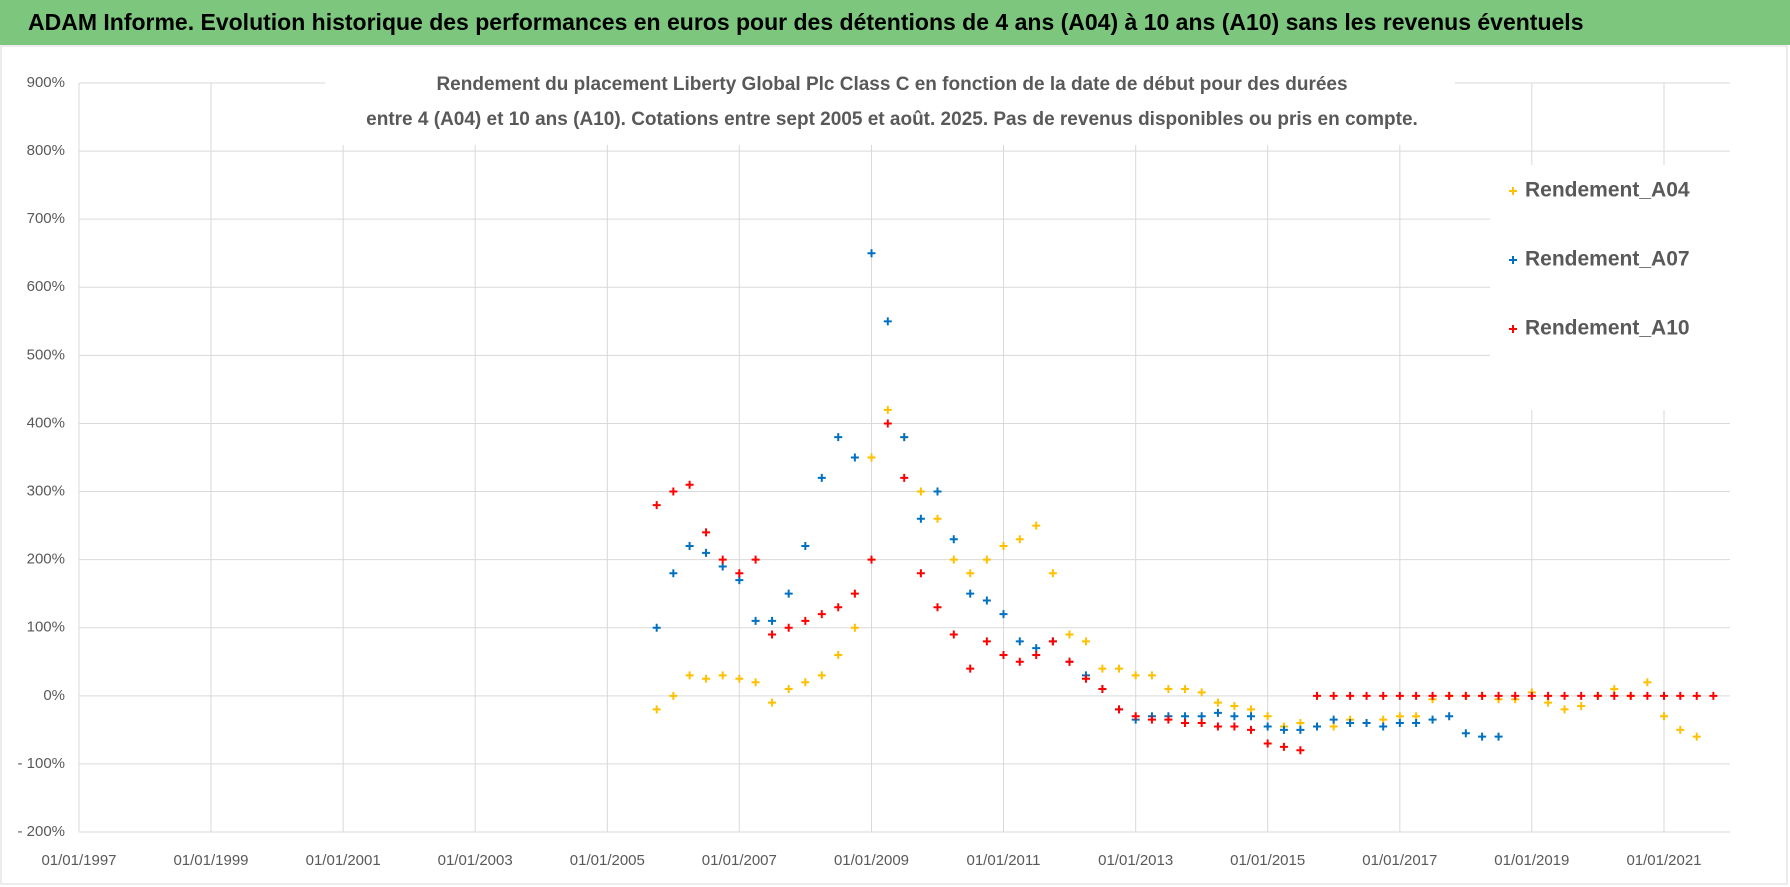 Image resolution: width=1790 pixels, height=887 pixels. I want to click on title-bg, so click(890, 105).